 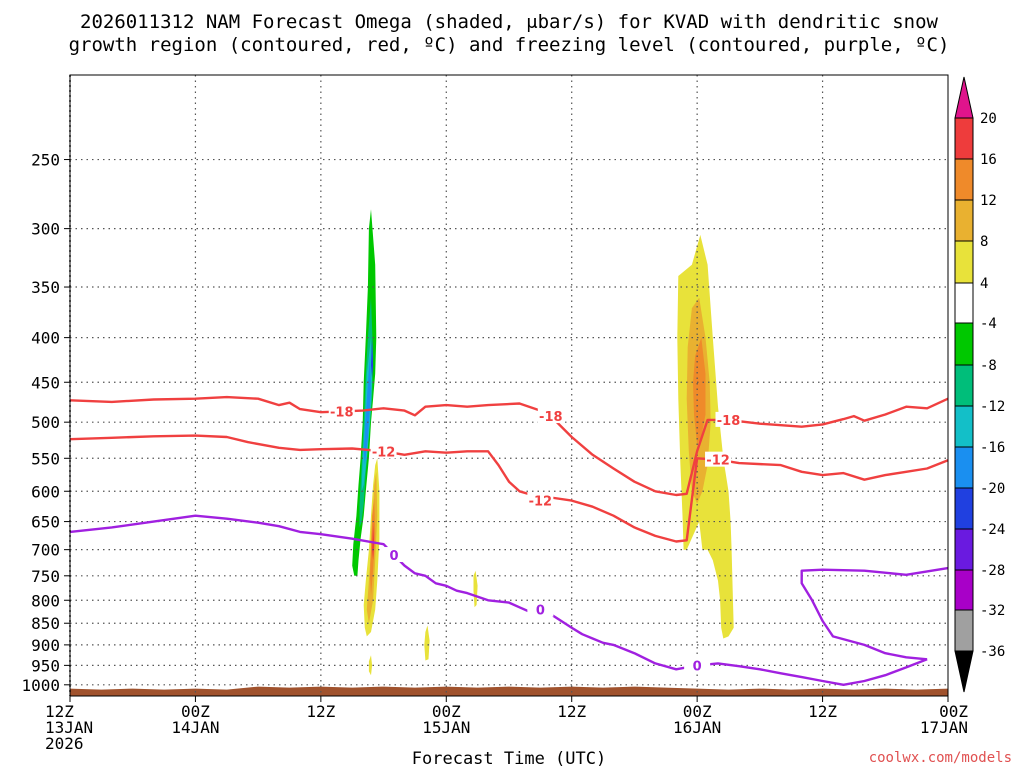 What do you see at coordinates (992, 407) in the screenshot?
I see `colorbar-label-7: -12` at bounding box center [992, 407].